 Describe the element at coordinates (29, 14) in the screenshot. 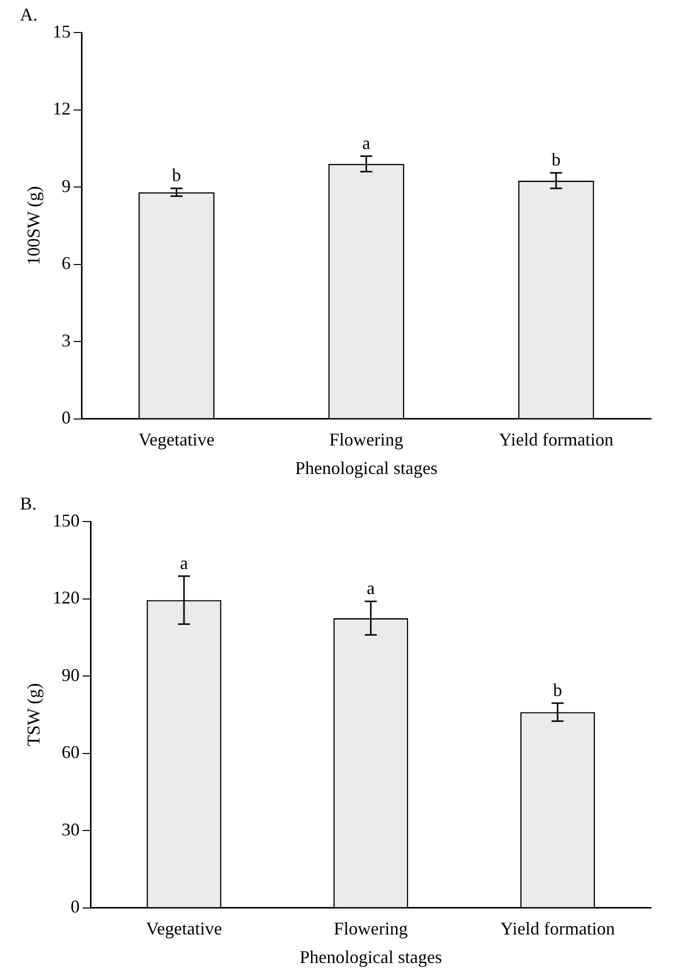

I see `chart-title: A.` at that location.